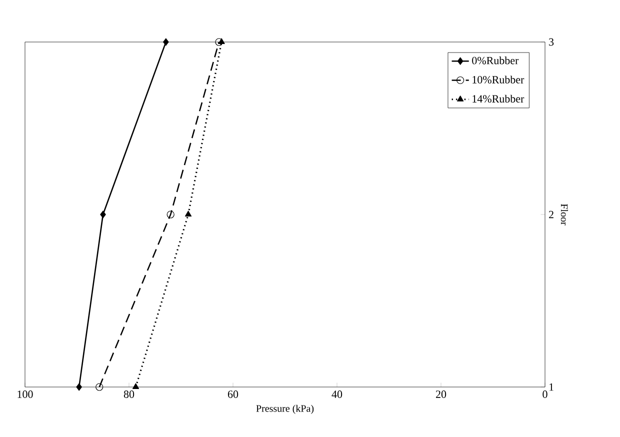 This screenshot has height=437, width=620. What do you see at coordinates (551, 214) in the screenshot?
I see `y-tick-label: 2` at bounding box center [551, 214].